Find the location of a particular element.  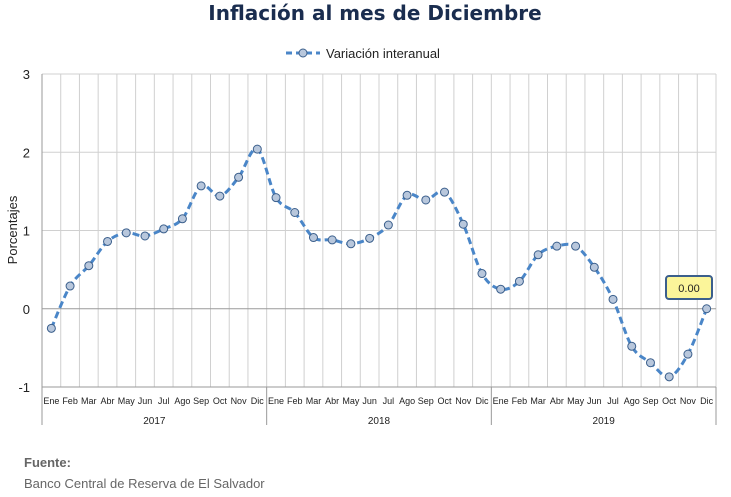

value-callout: 0.00 is located at coordinates (689, 287).